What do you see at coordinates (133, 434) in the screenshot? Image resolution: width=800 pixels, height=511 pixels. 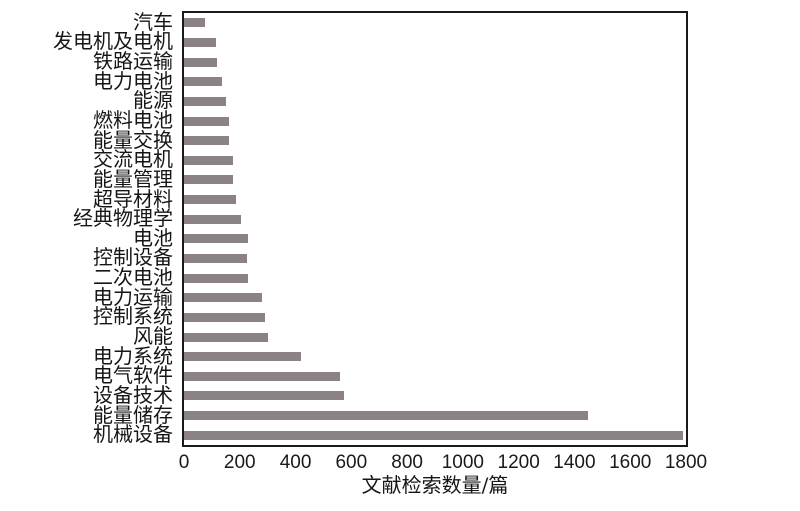 I see `category-label: 机械设备` at bounding box center [133, 434].